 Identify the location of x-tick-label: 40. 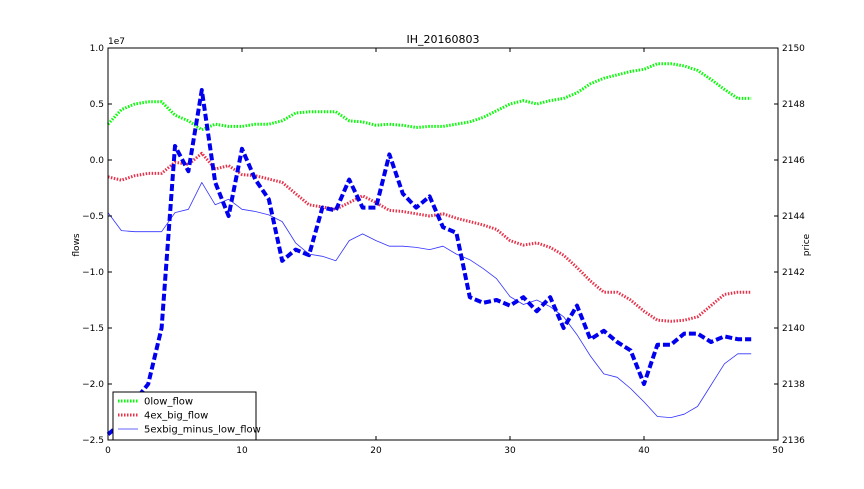
(644, 451).